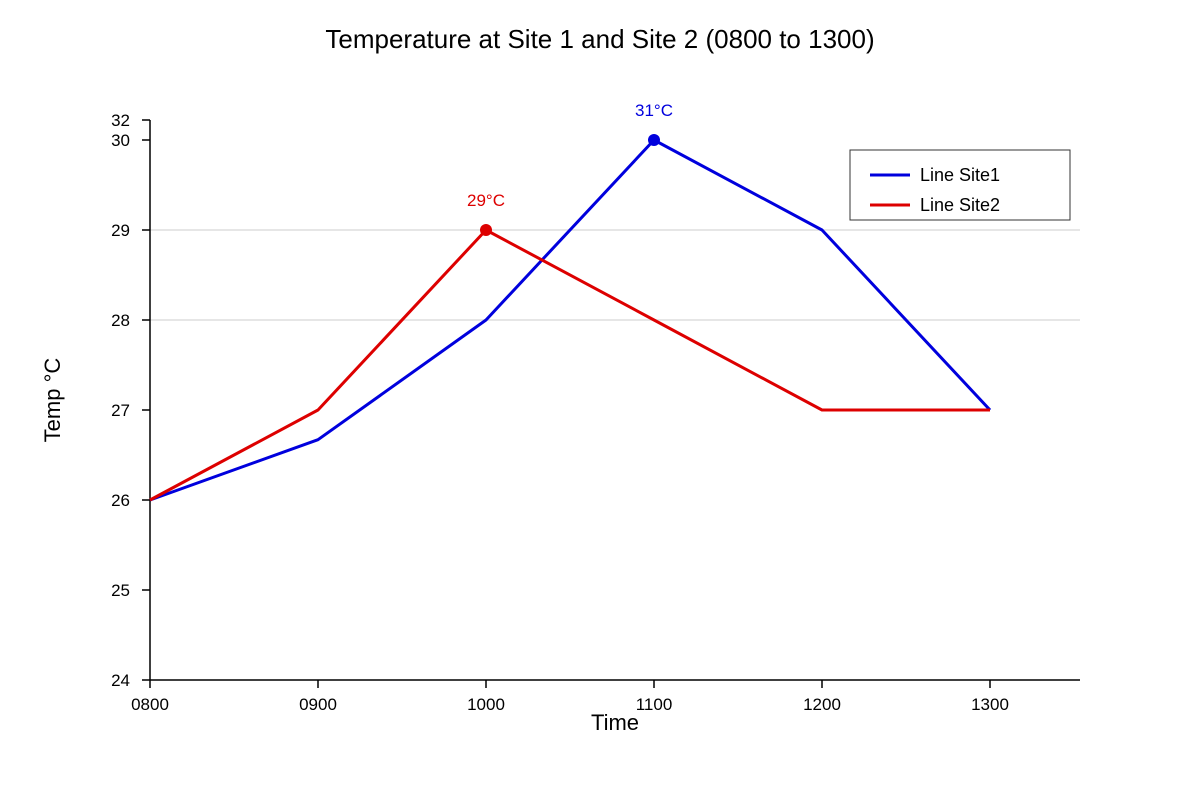  I want to click on x-tick-label: 1000, so click(486, 704).